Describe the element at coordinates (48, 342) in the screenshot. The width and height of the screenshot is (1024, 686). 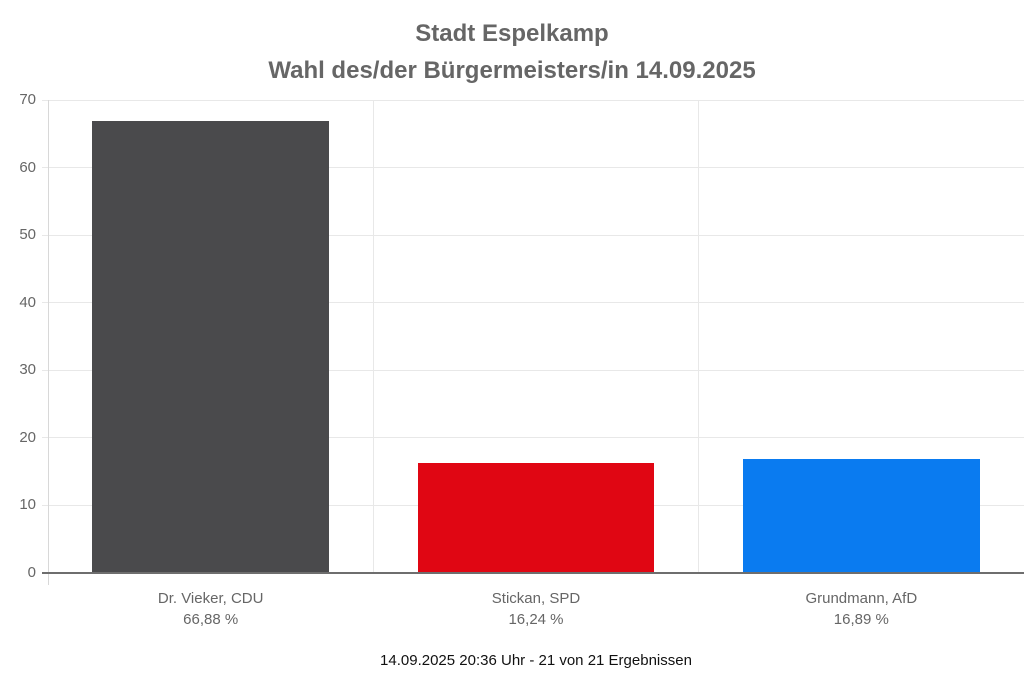
I see `y-axis-line` at that location.